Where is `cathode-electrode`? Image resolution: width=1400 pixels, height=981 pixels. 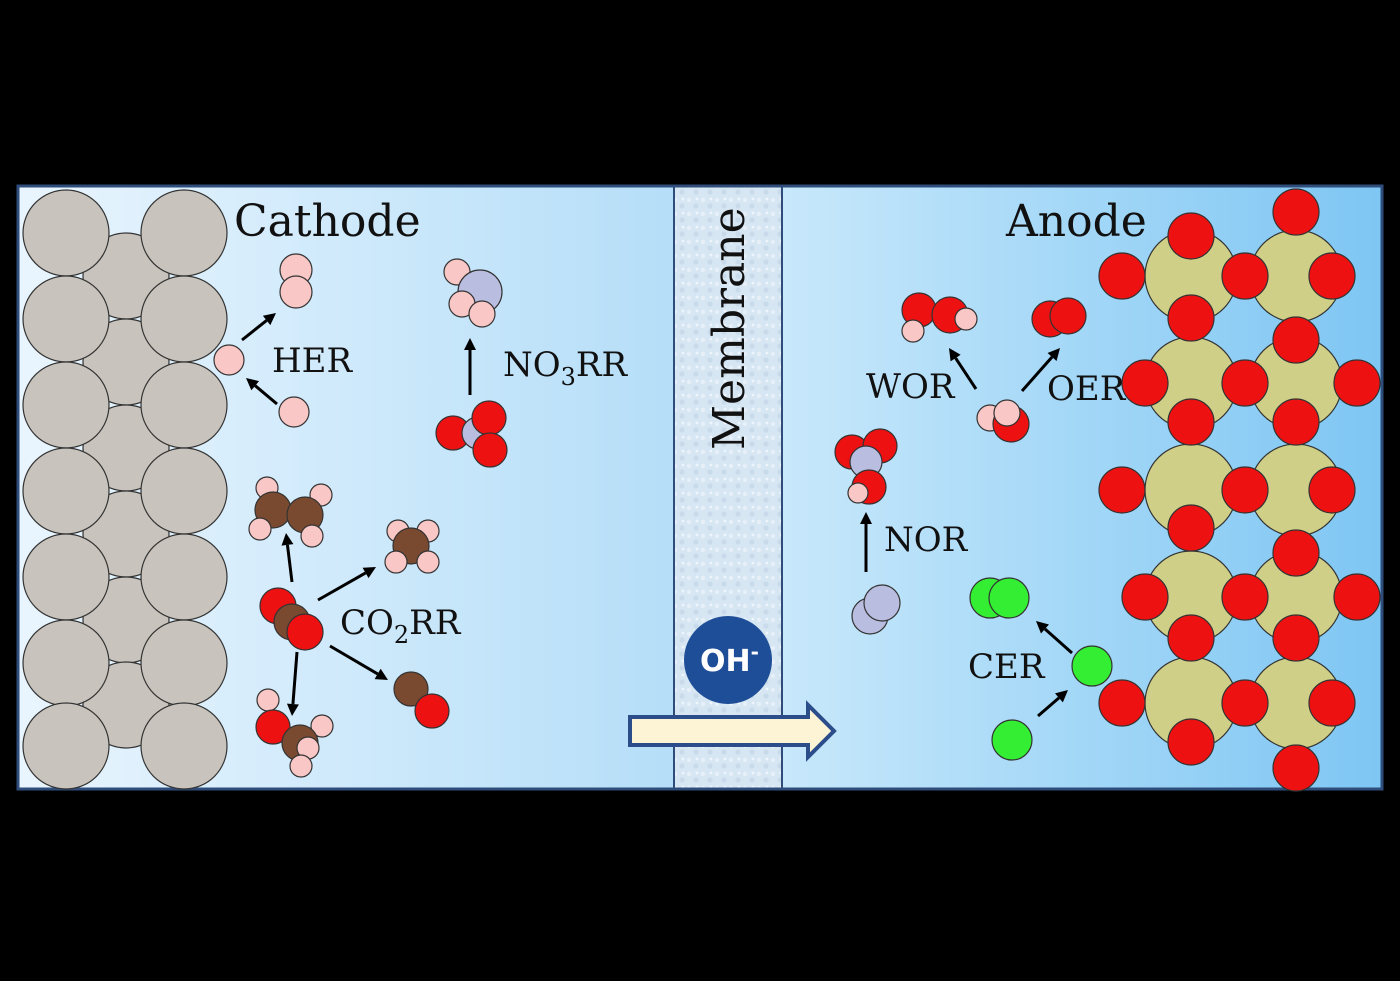 cathode-electrode is located at coordinates (125, 489).